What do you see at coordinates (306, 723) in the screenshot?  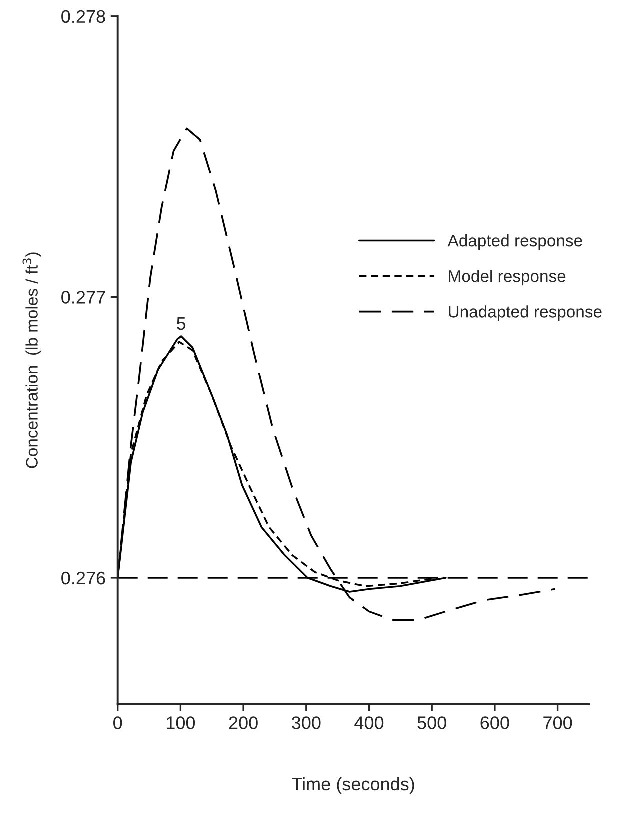 I see `x-tick-label: 300` at bounding box center [306, 723].